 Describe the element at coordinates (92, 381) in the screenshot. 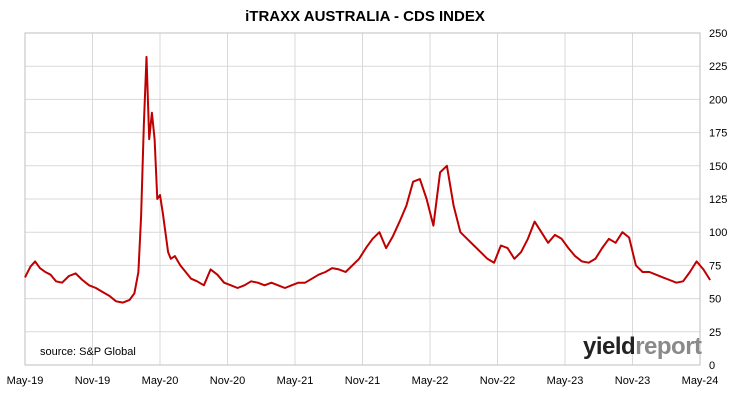

I see `x-tick-label: Nov-19` at that location.